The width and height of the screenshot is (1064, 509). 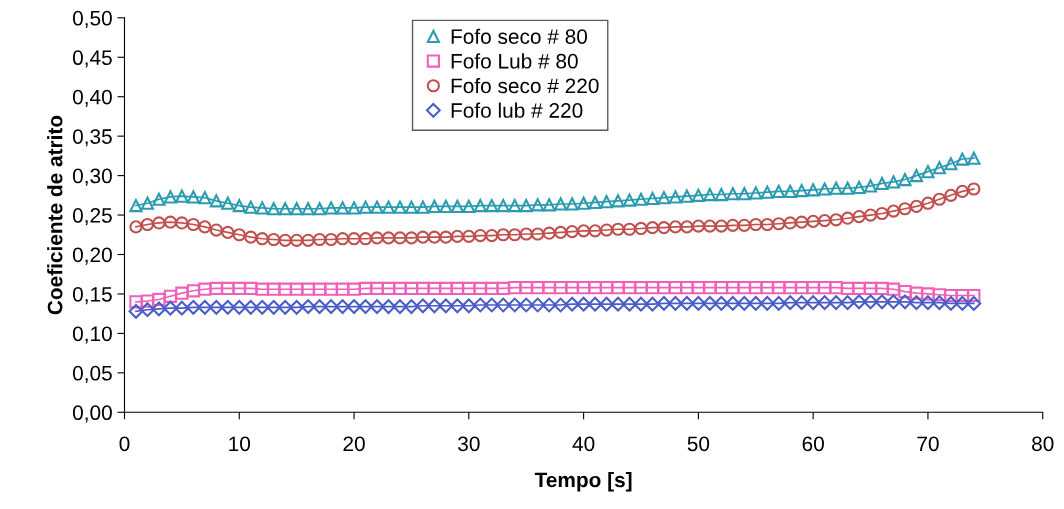 What do you see at coordinates (92, 177) in the screenshot?
I see `y-tick-label: 0,30` at bounding box center [92, 177].